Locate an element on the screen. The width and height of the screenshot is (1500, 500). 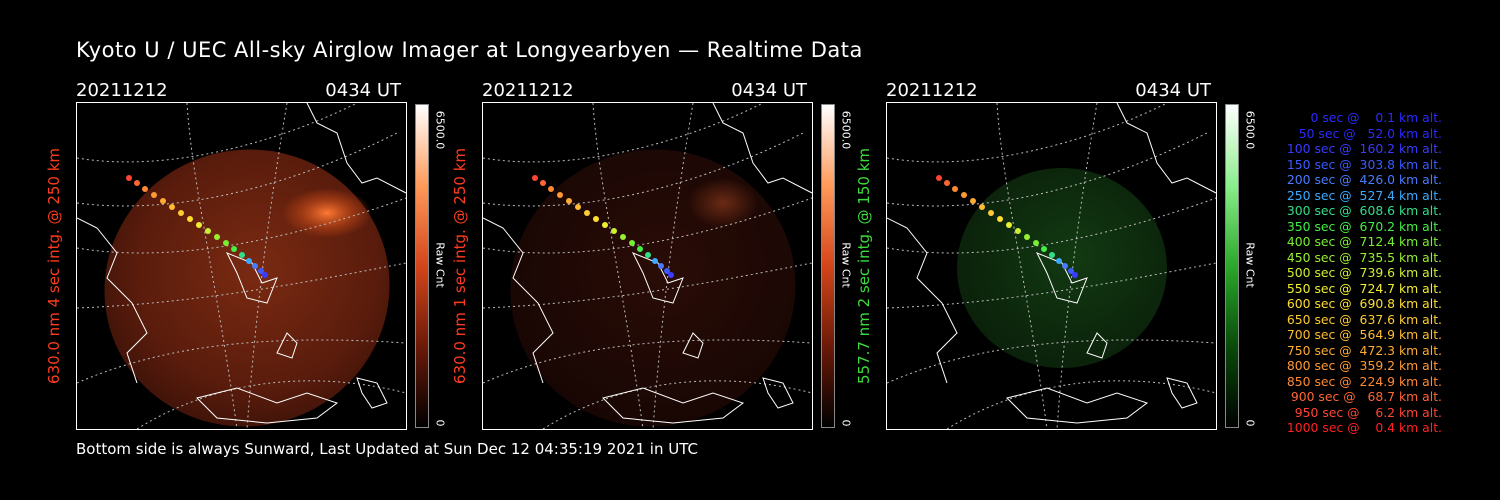
panel-ylabel: 630.0 nm 4 sec intg. @ 250 km is located at coordinates (54, 266).